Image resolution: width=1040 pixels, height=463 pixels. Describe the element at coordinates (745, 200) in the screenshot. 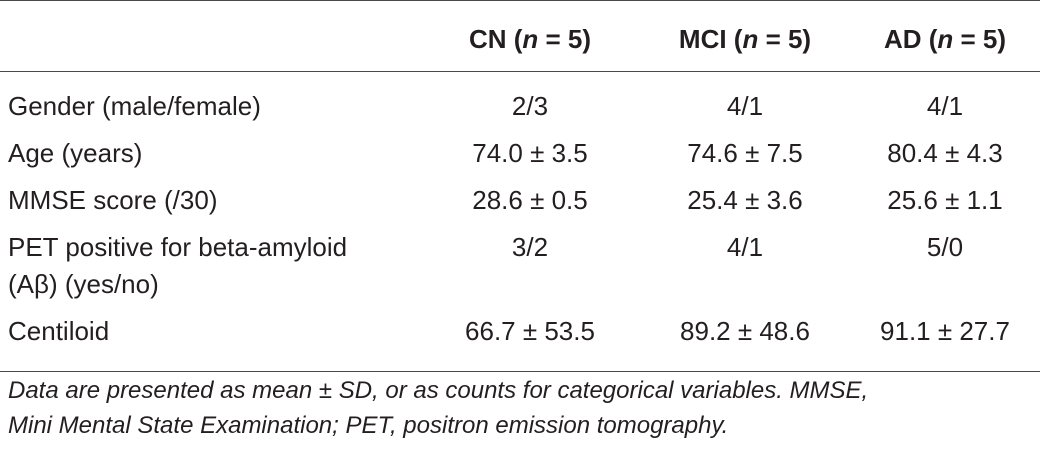

I see `cell-mci: 25.4 ± 3.6` at that location.